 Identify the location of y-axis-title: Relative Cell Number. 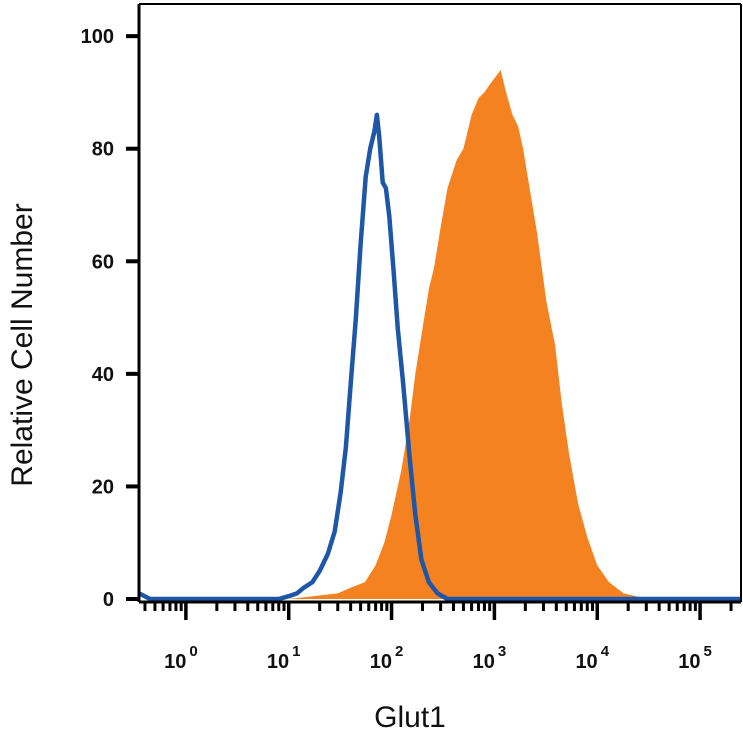
(22, 344).